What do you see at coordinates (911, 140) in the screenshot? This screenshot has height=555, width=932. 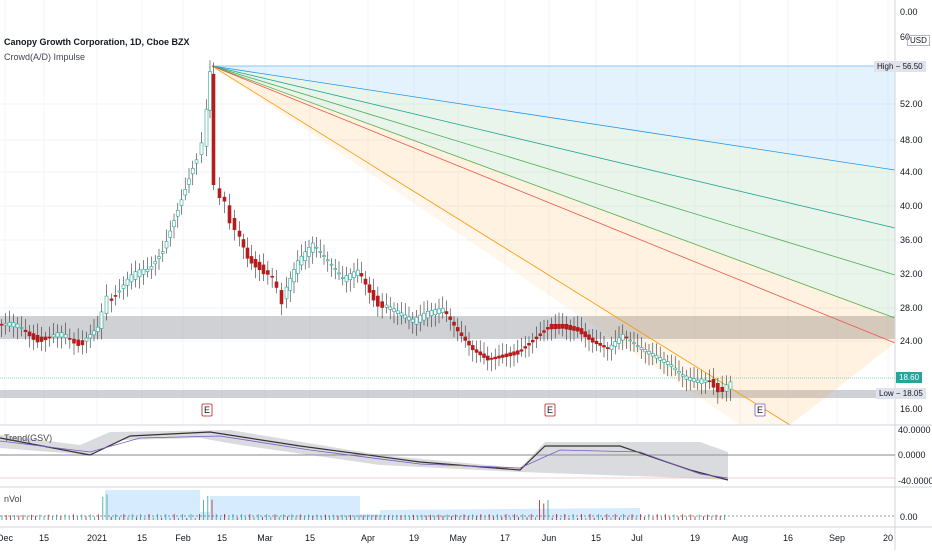 I see `price-tick-label: 48.00` at bounding box center [911, 140].